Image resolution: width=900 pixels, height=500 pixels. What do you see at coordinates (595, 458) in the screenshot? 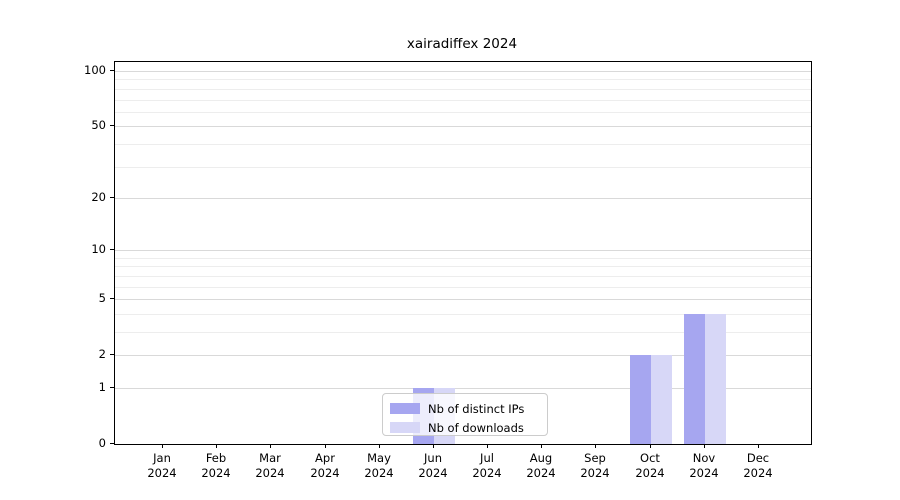
I see `x-tick-label-line: Sep` at bounding box center [595, 458].